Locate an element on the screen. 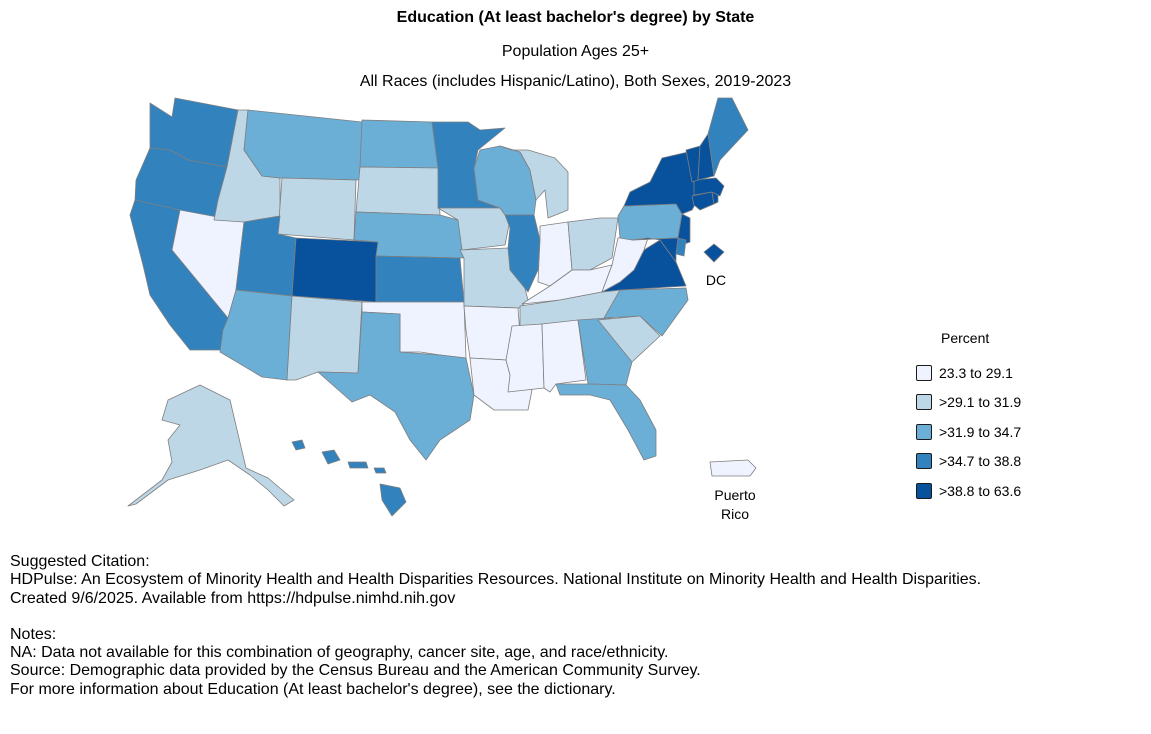 The image size is (1151, 734). legend-label: >29.1 to 31.9 is located at coordinates (980, 402).